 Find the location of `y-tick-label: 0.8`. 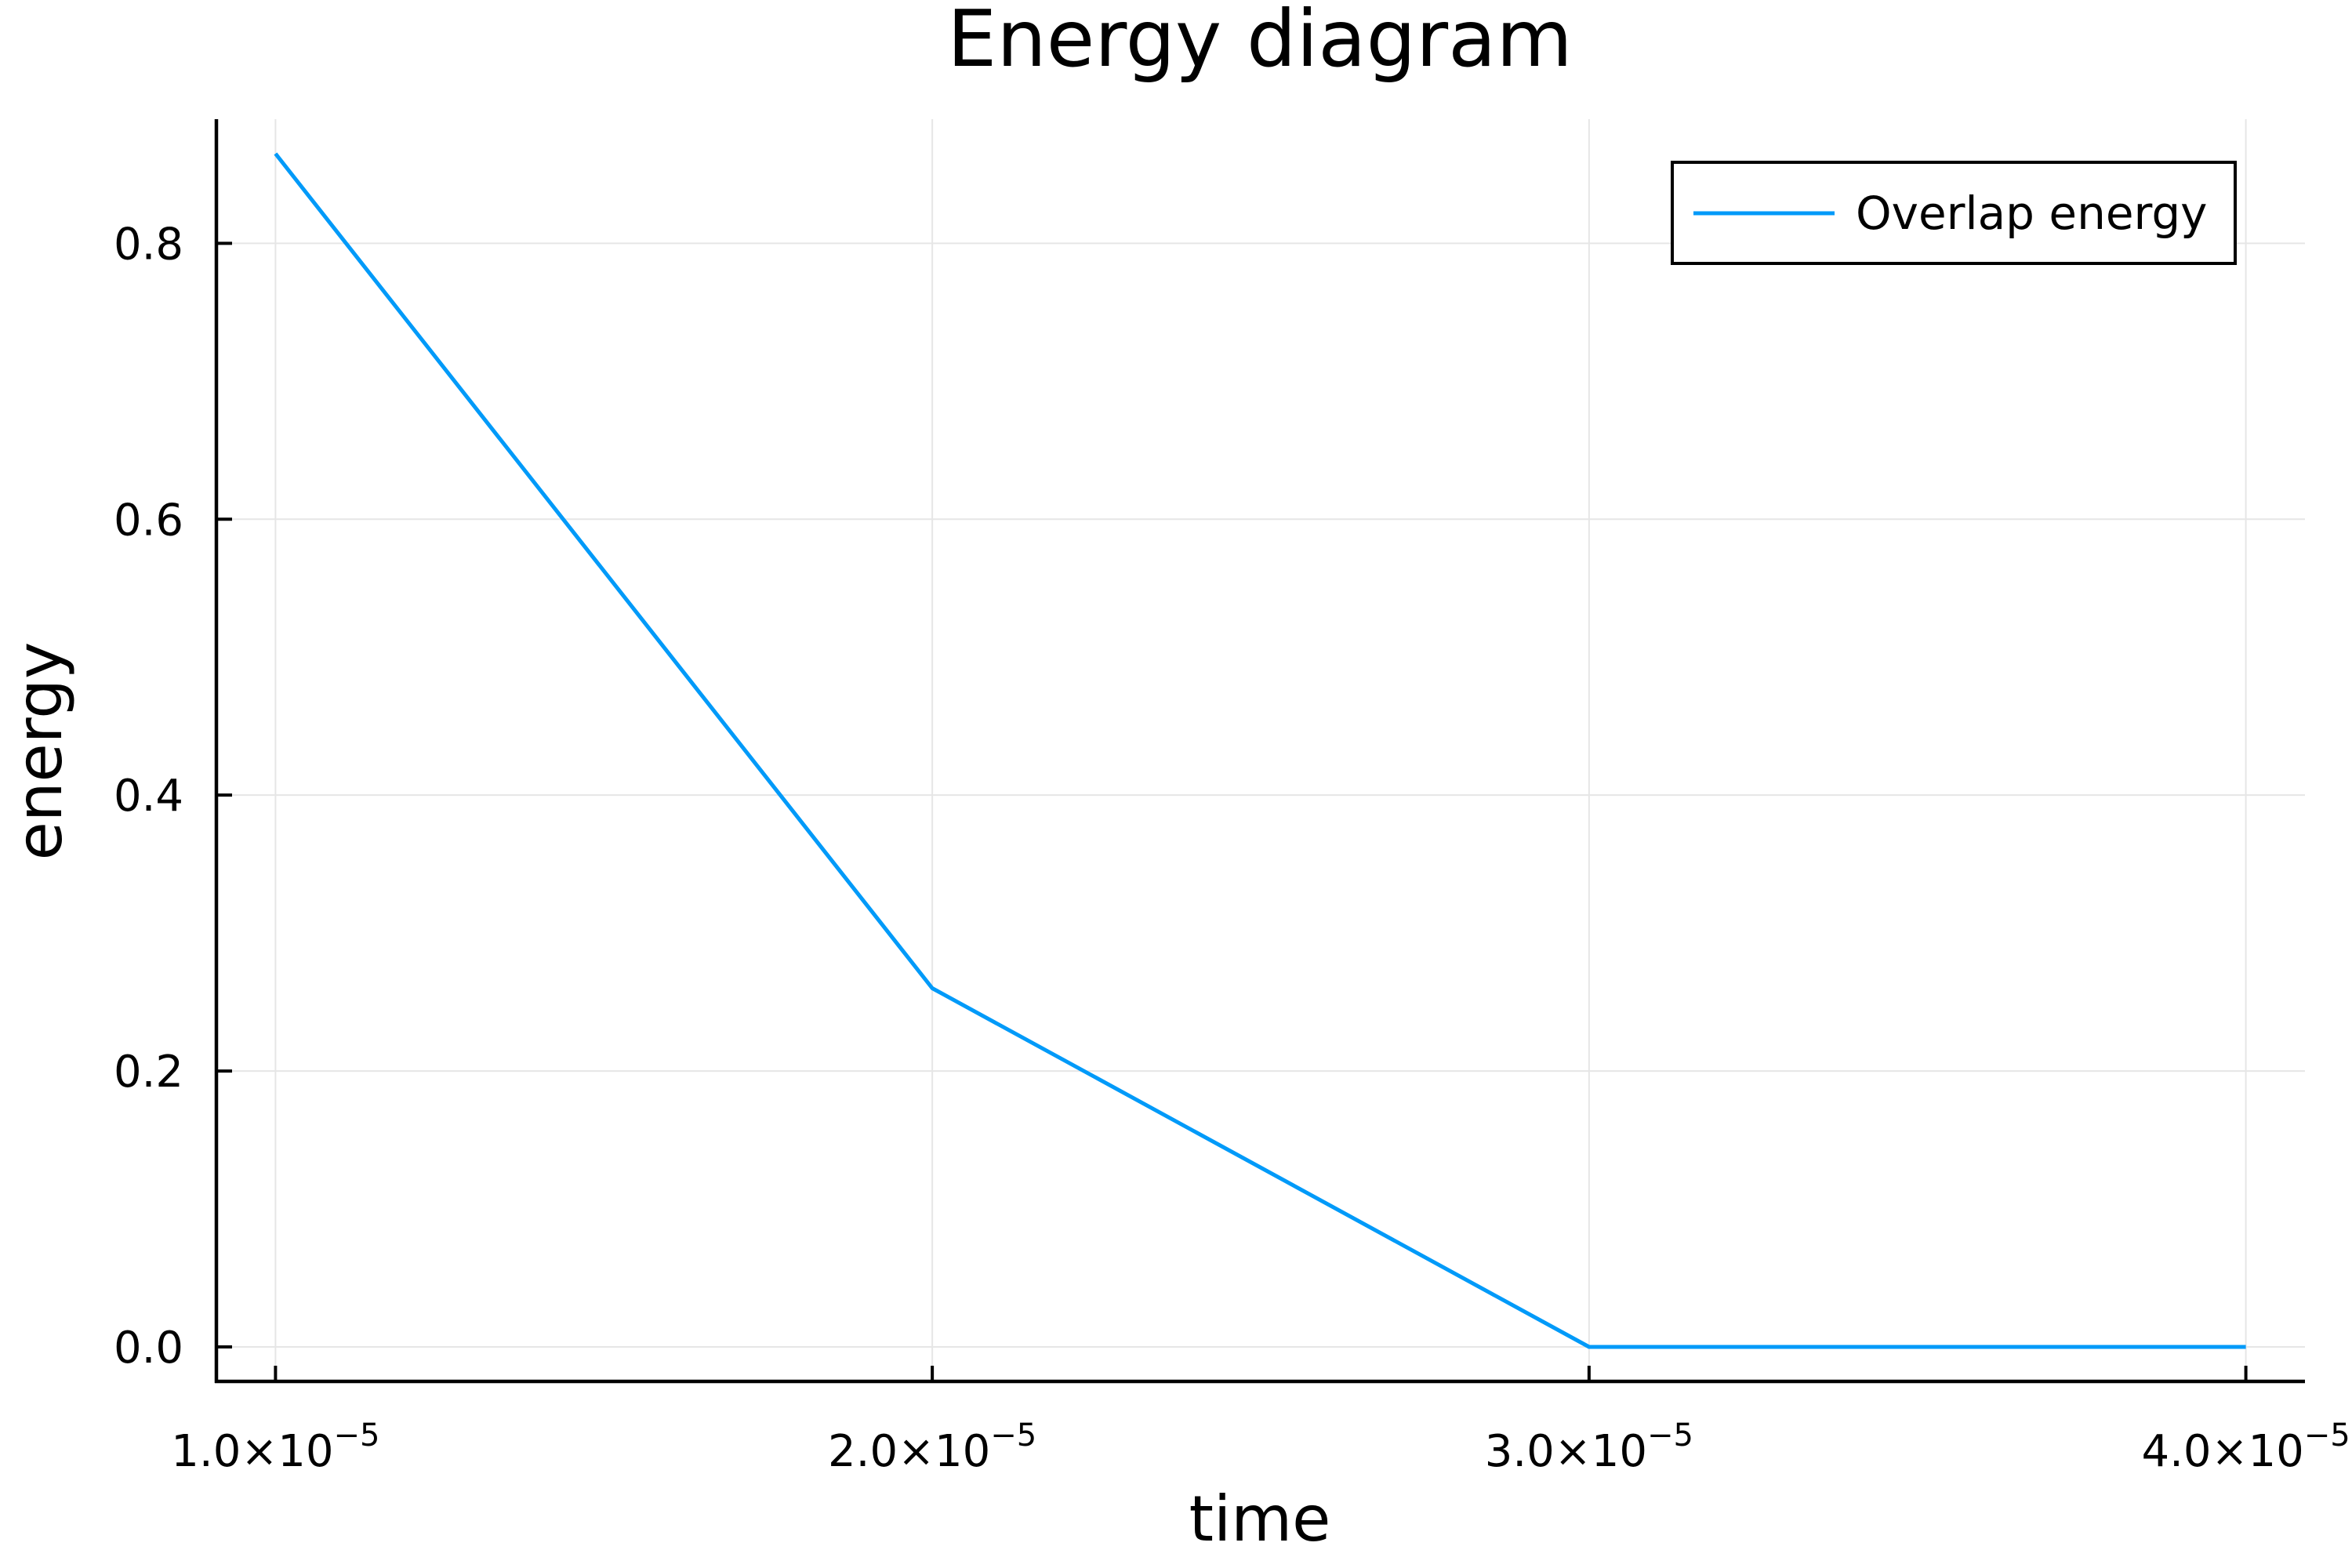

y-tick-label: 0.8 is located at coordinates (148, 244).